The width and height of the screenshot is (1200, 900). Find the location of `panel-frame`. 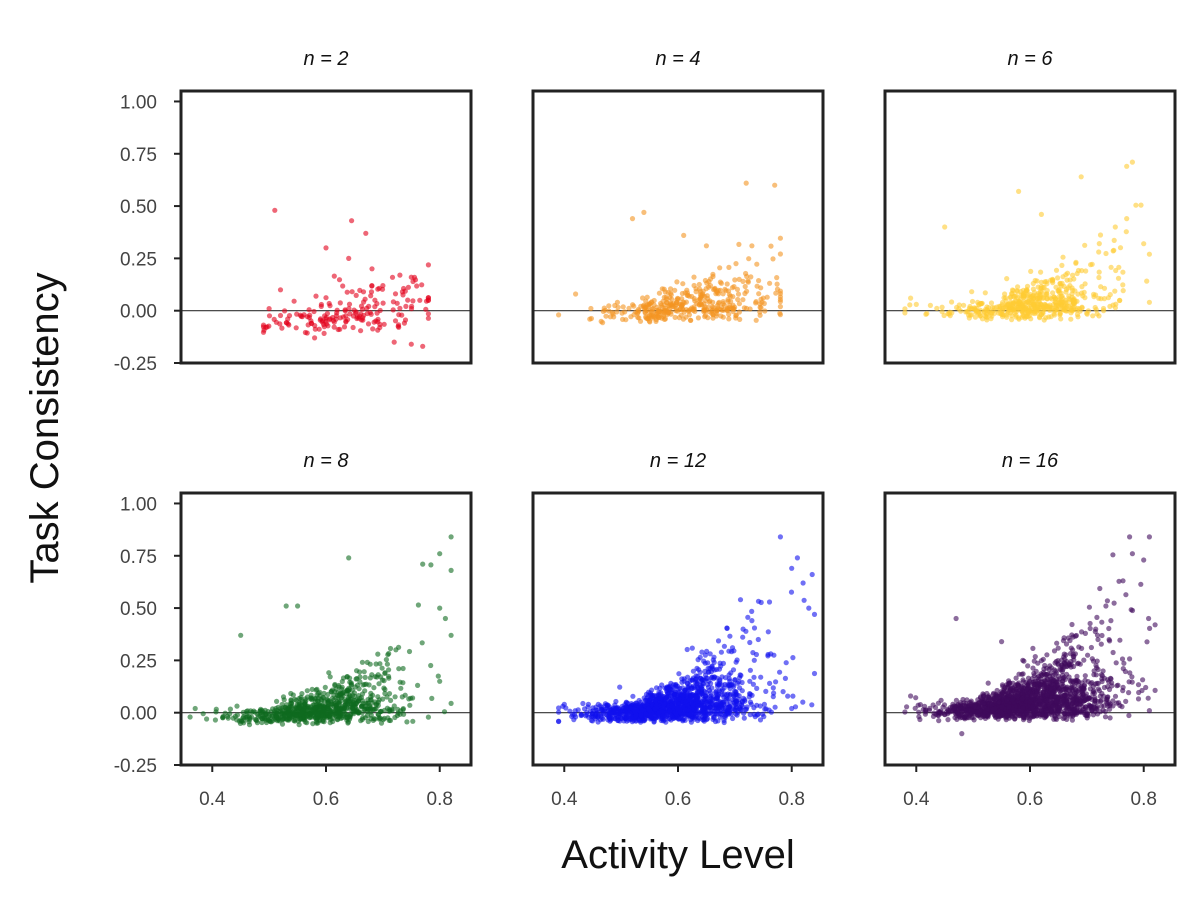

panel-frame is located at coordinates (326, 227).